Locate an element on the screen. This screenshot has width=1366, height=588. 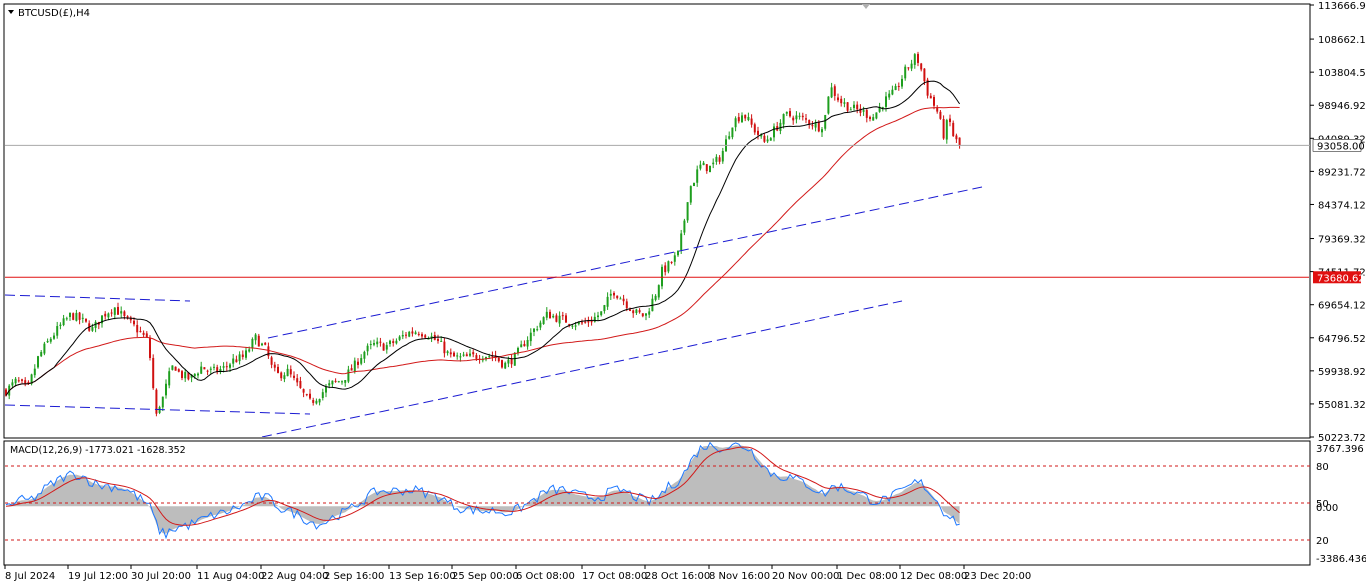
channel-upper-line is located at coordinates (625, 262).